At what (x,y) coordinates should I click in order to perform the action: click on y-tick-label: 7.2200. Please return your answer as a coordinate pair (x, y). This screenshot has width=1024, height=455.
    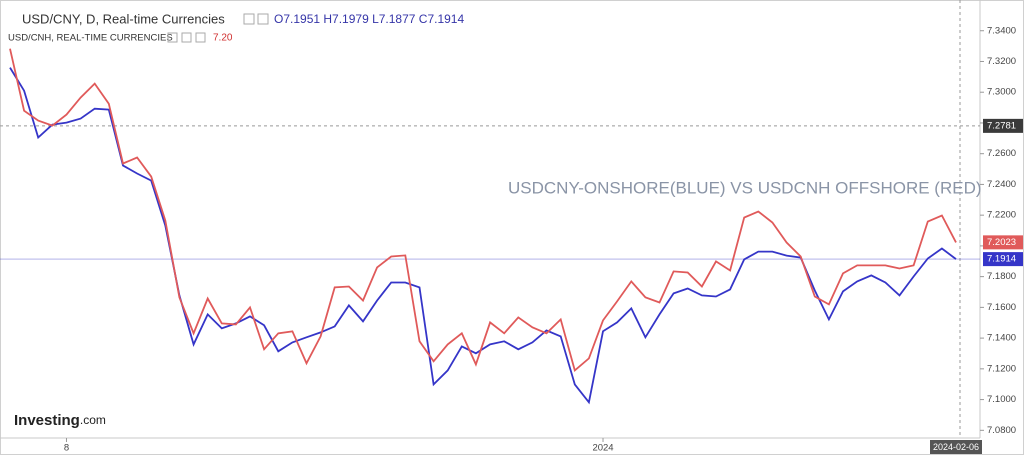
    Looking at the image, I should click on (1001, 215).